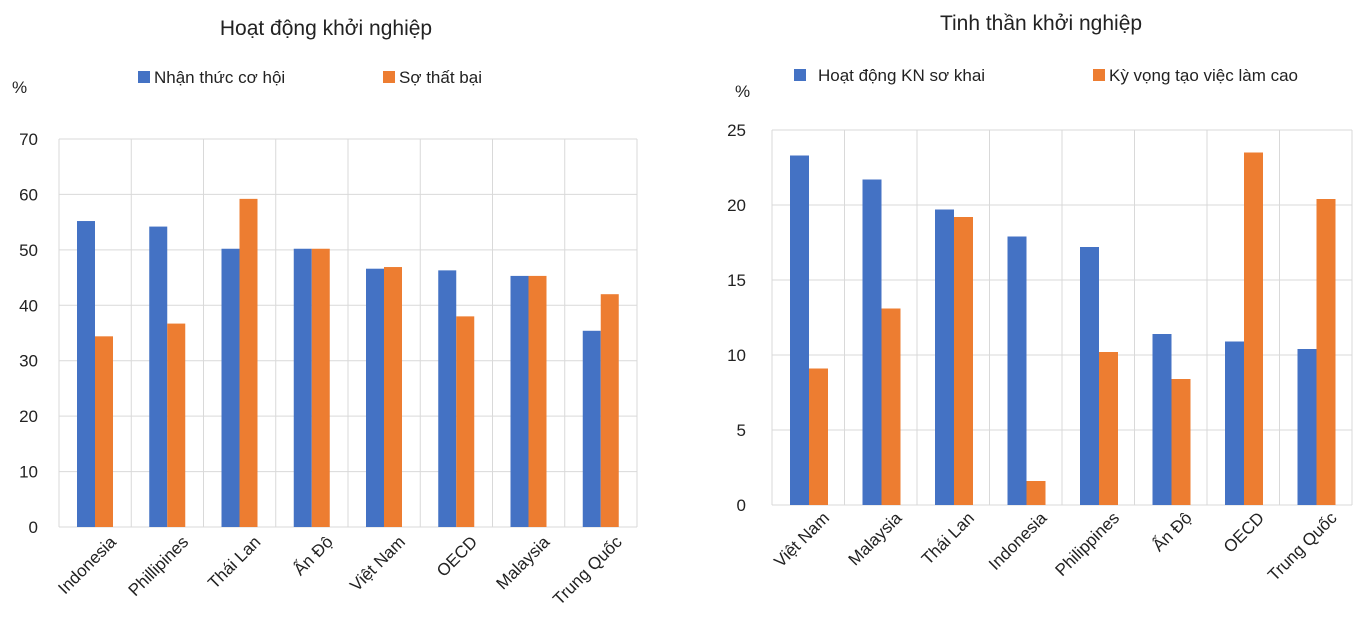  Describe the element at coordinates (28, 139) in the screenshot. I see `y-tick-label: 70` at that location.